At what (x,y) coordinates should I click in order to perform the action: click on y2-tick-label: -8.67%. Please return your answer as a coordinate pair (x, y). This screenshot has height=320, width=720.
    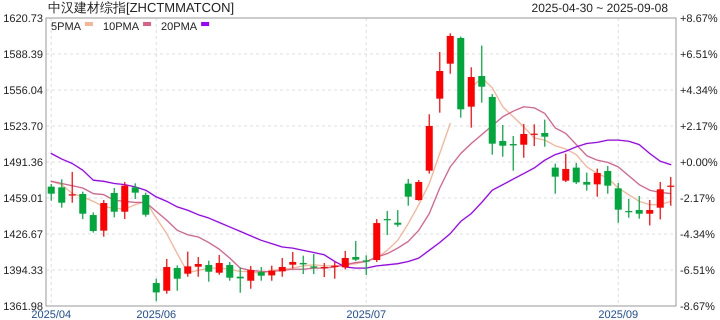
    Looking at the image, I should click on (698, 307).